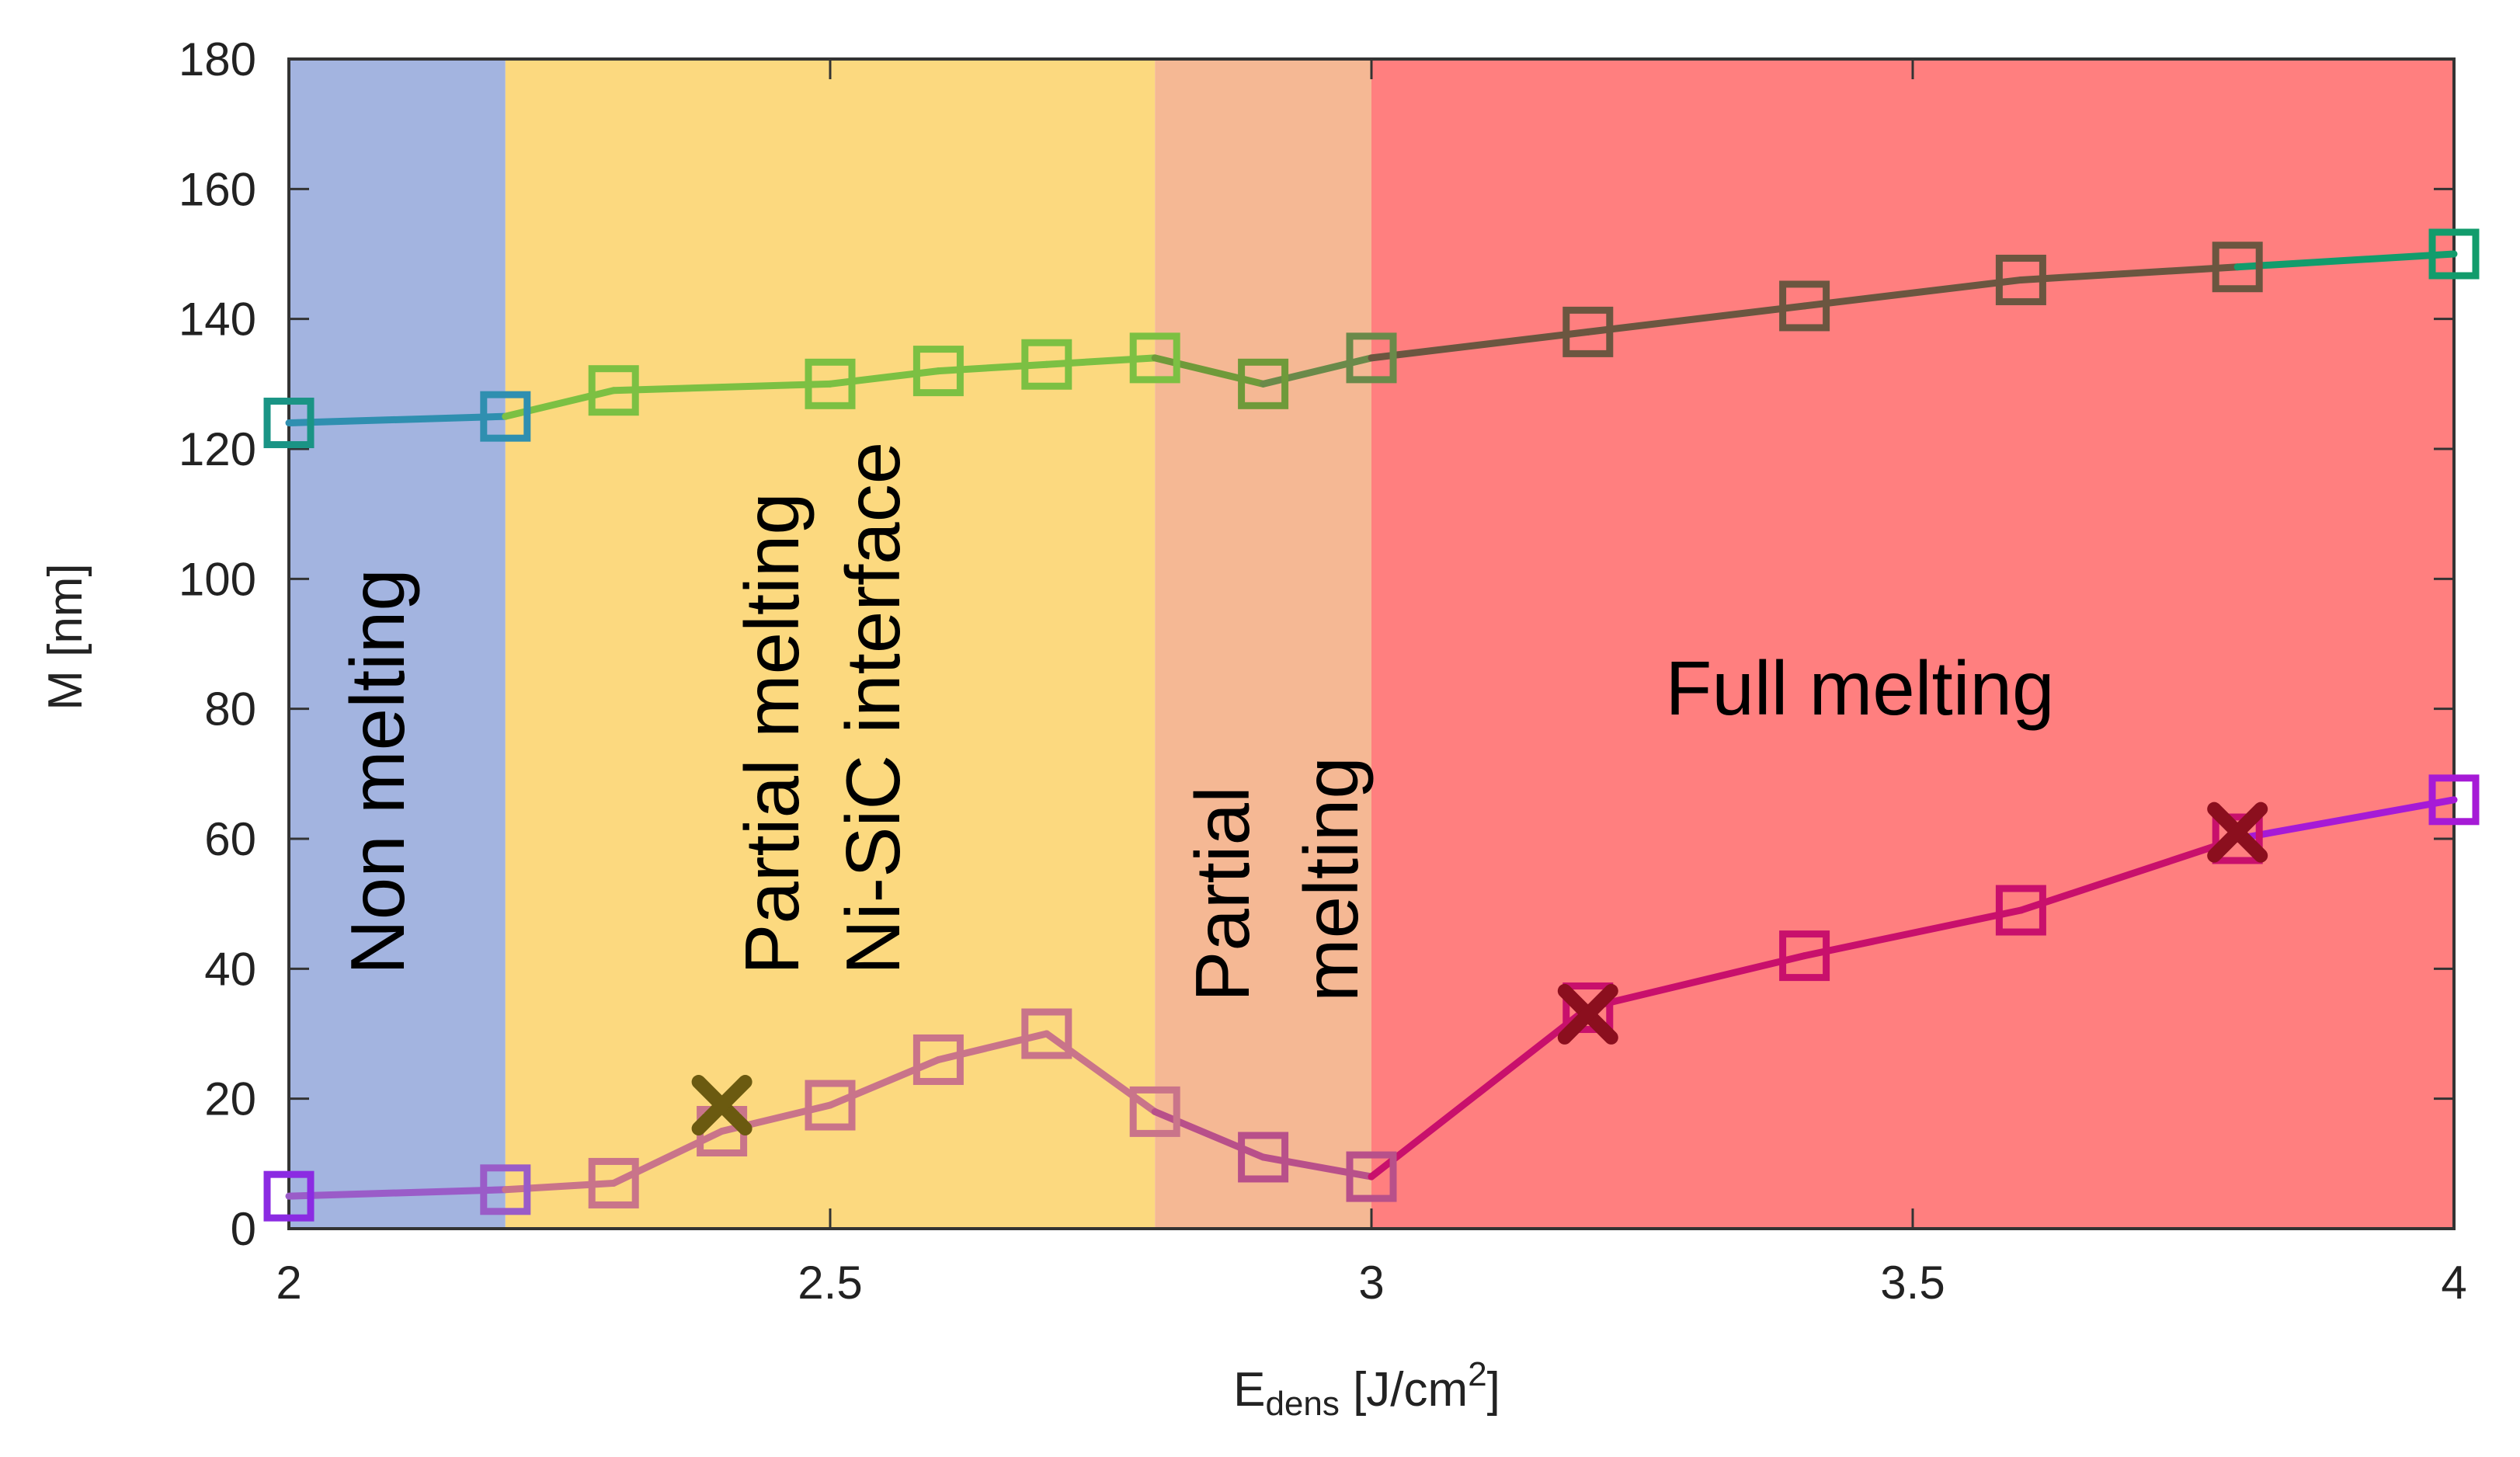  Describe the element at coordinates (217, 579) in the screenshot. I see `y-tick-label: 100` at that location.